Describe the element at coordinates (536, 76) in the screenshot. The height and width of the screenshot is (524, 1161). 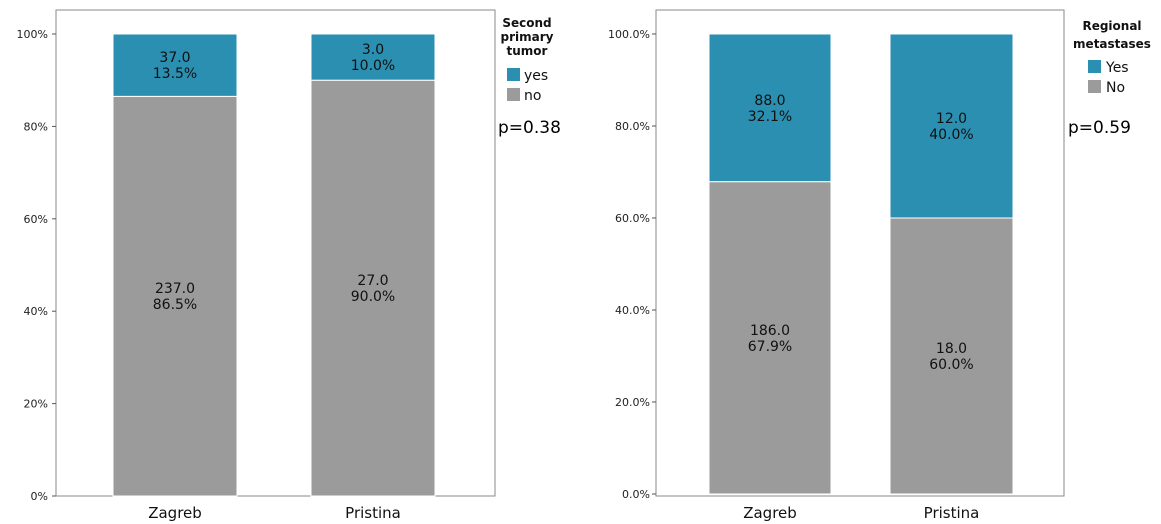
I see `legend-label-yes: yes` at that location.